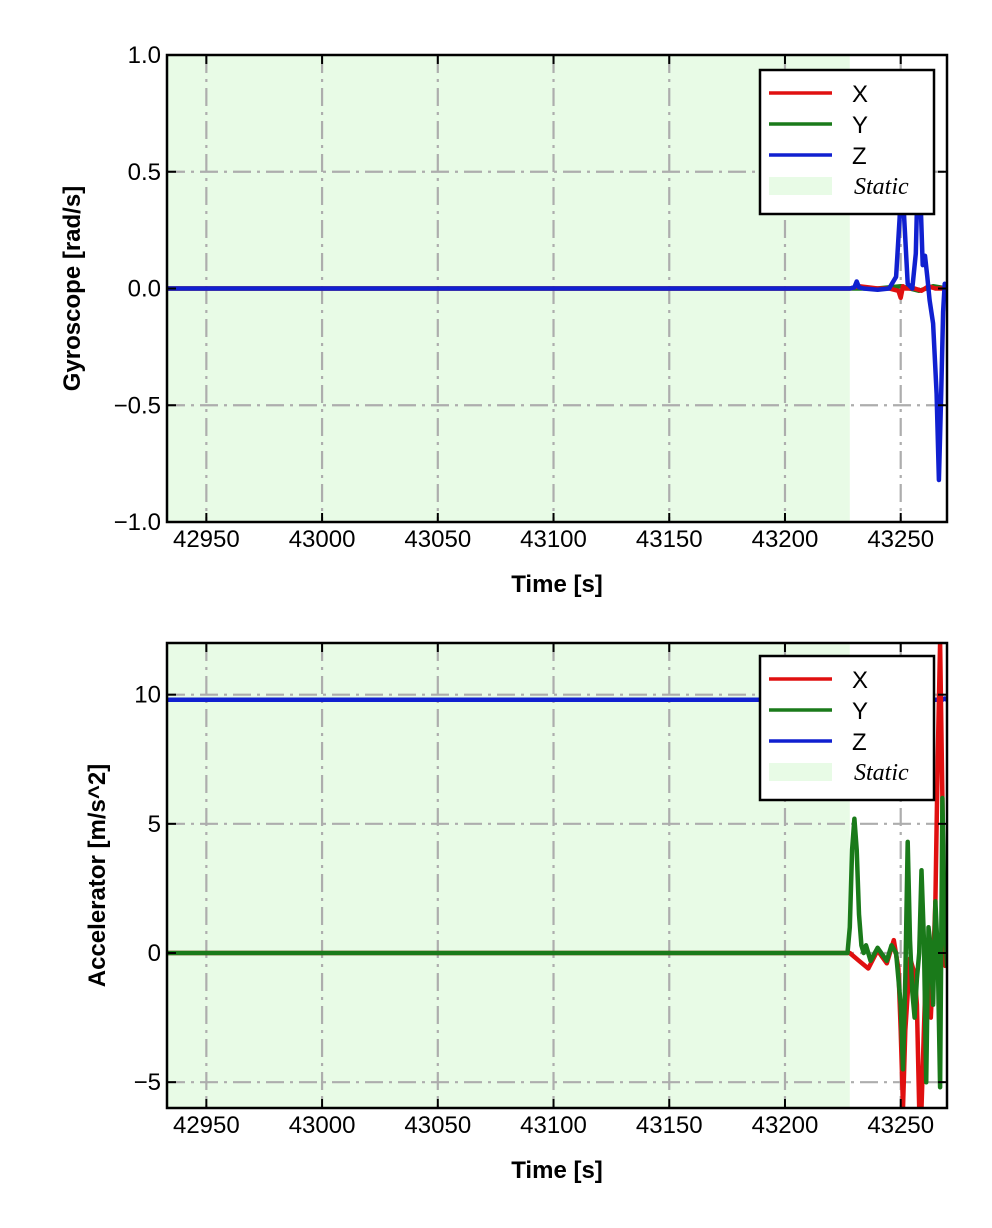 This screenshot has width=992, height=1228. Describe the element at coordinates (137, 405) in the screenshot. I see `y-tick-label: −0.5` at that location.